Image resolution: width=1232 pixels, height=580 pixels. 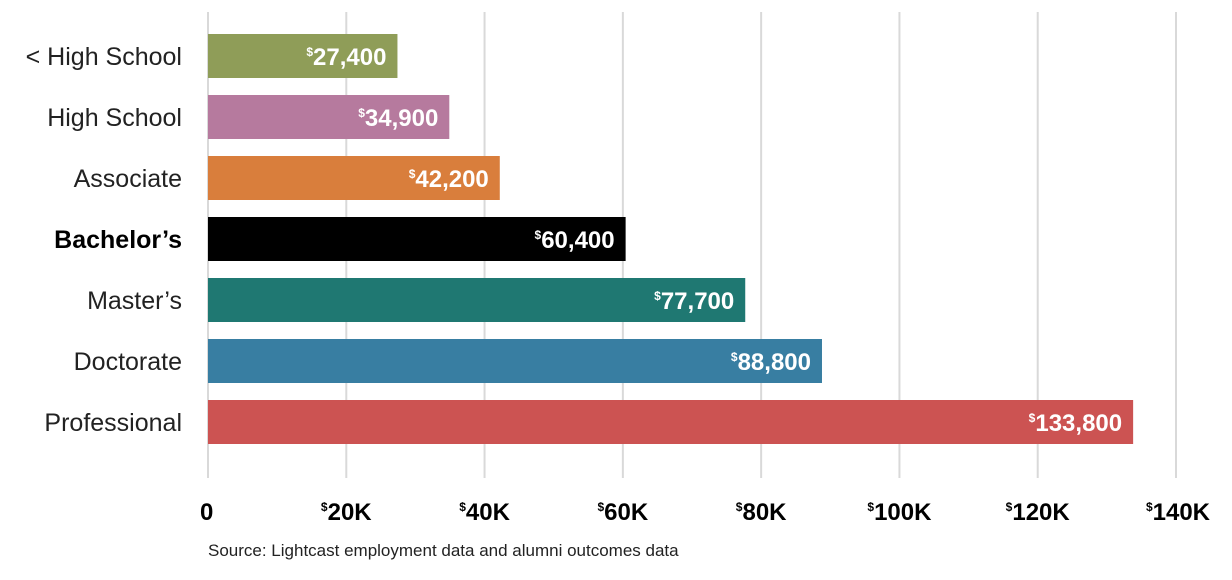 What do you see at coordinates (346, 512) in the screenshot?
I see `x-tick-label-1: $20K` at bounding box center [346, 512].